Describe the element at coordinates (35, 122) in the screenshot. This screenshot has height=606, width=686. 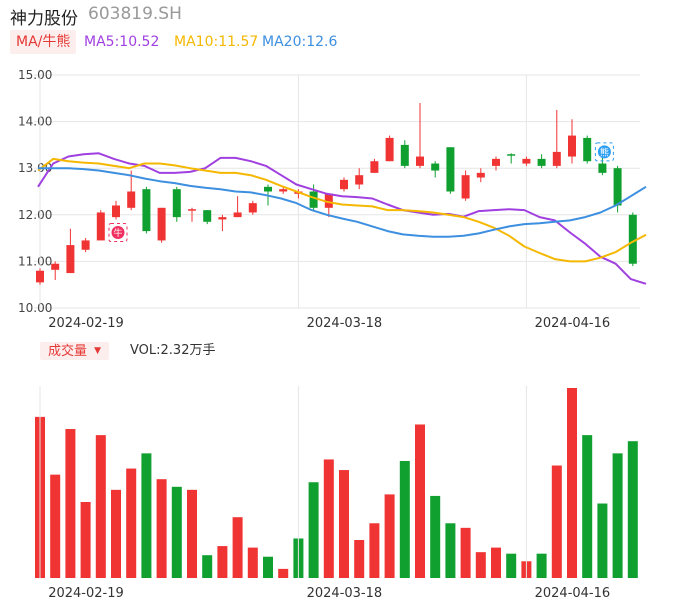
I see `y-tick-label: 14.00` at that location.